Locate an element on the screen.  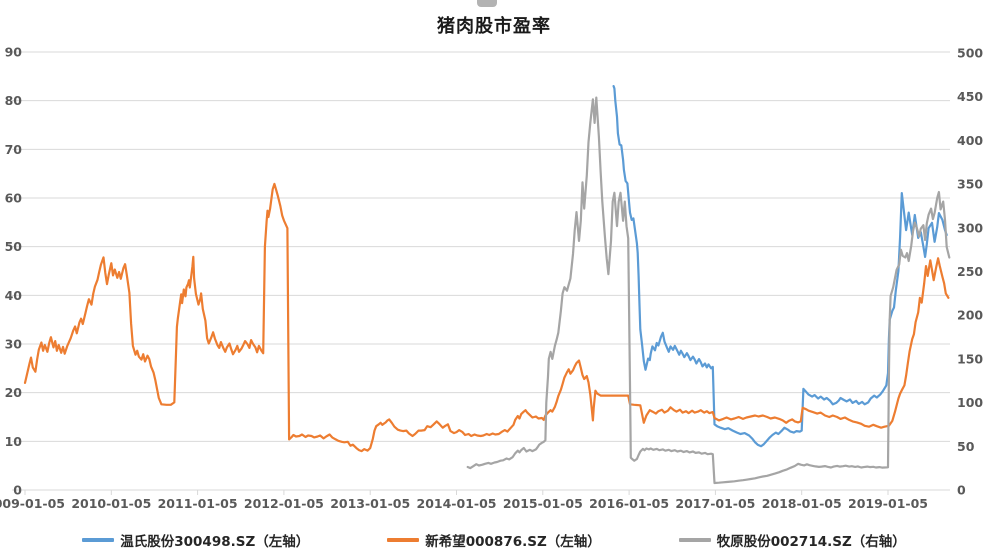
svg-text: 2014-01-05 is located at coordinates (457, 503).